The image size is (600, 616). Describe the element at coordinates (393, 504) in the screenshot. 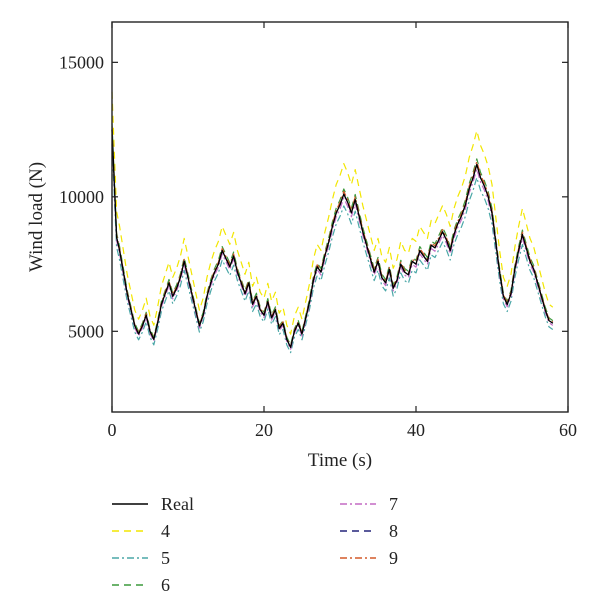

I see `legend-label-7: 7` at that location.